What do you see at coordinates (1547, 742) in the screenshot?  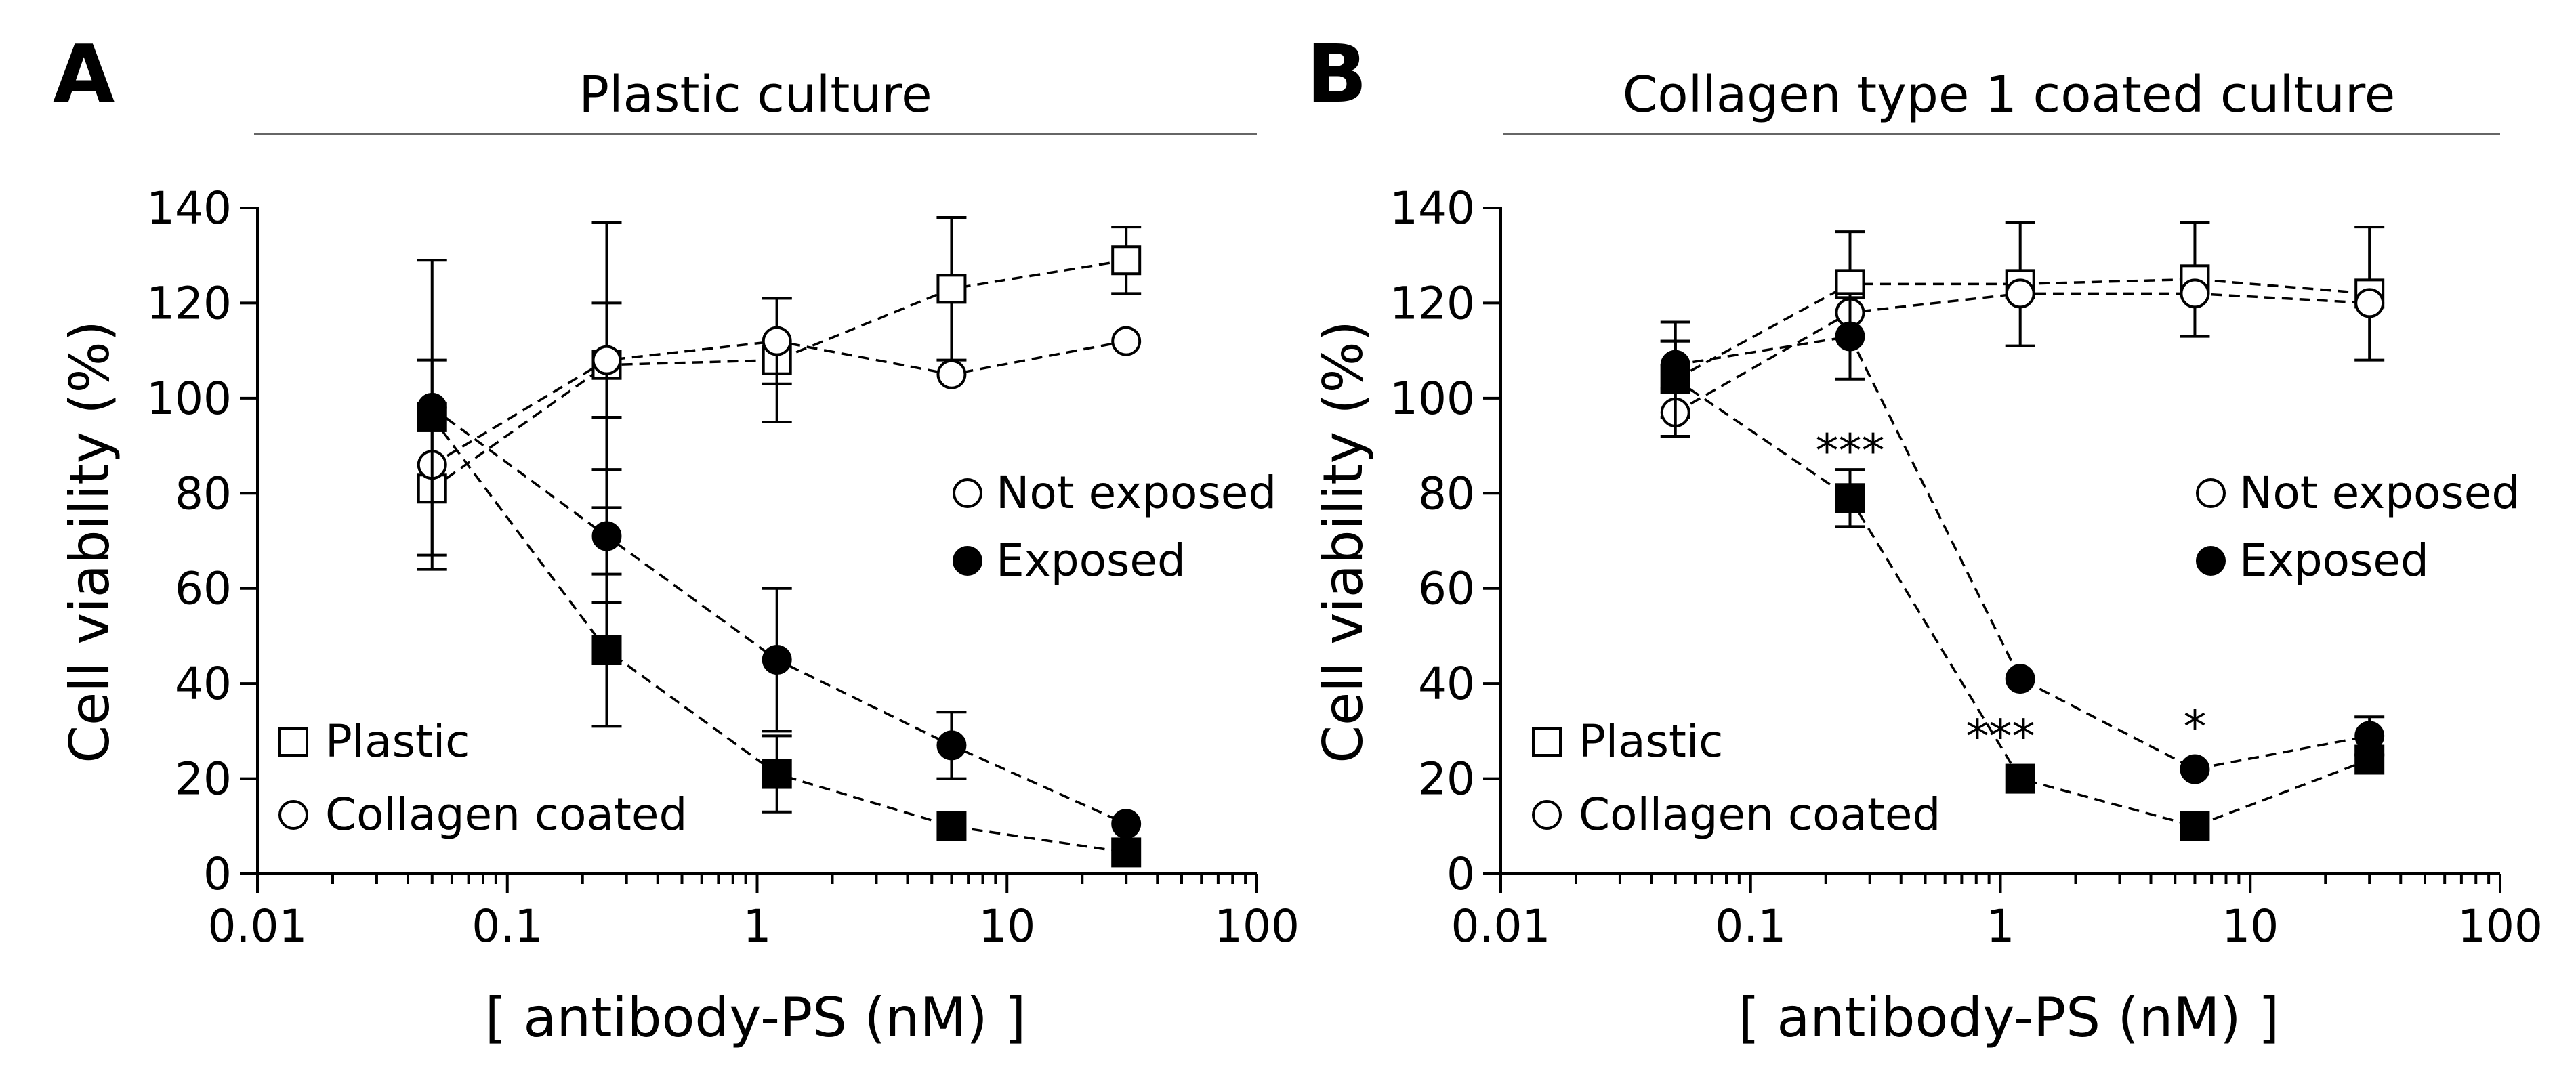 I see `panel-b-legend-open-square-icon` at bounding box center [1547, 742].